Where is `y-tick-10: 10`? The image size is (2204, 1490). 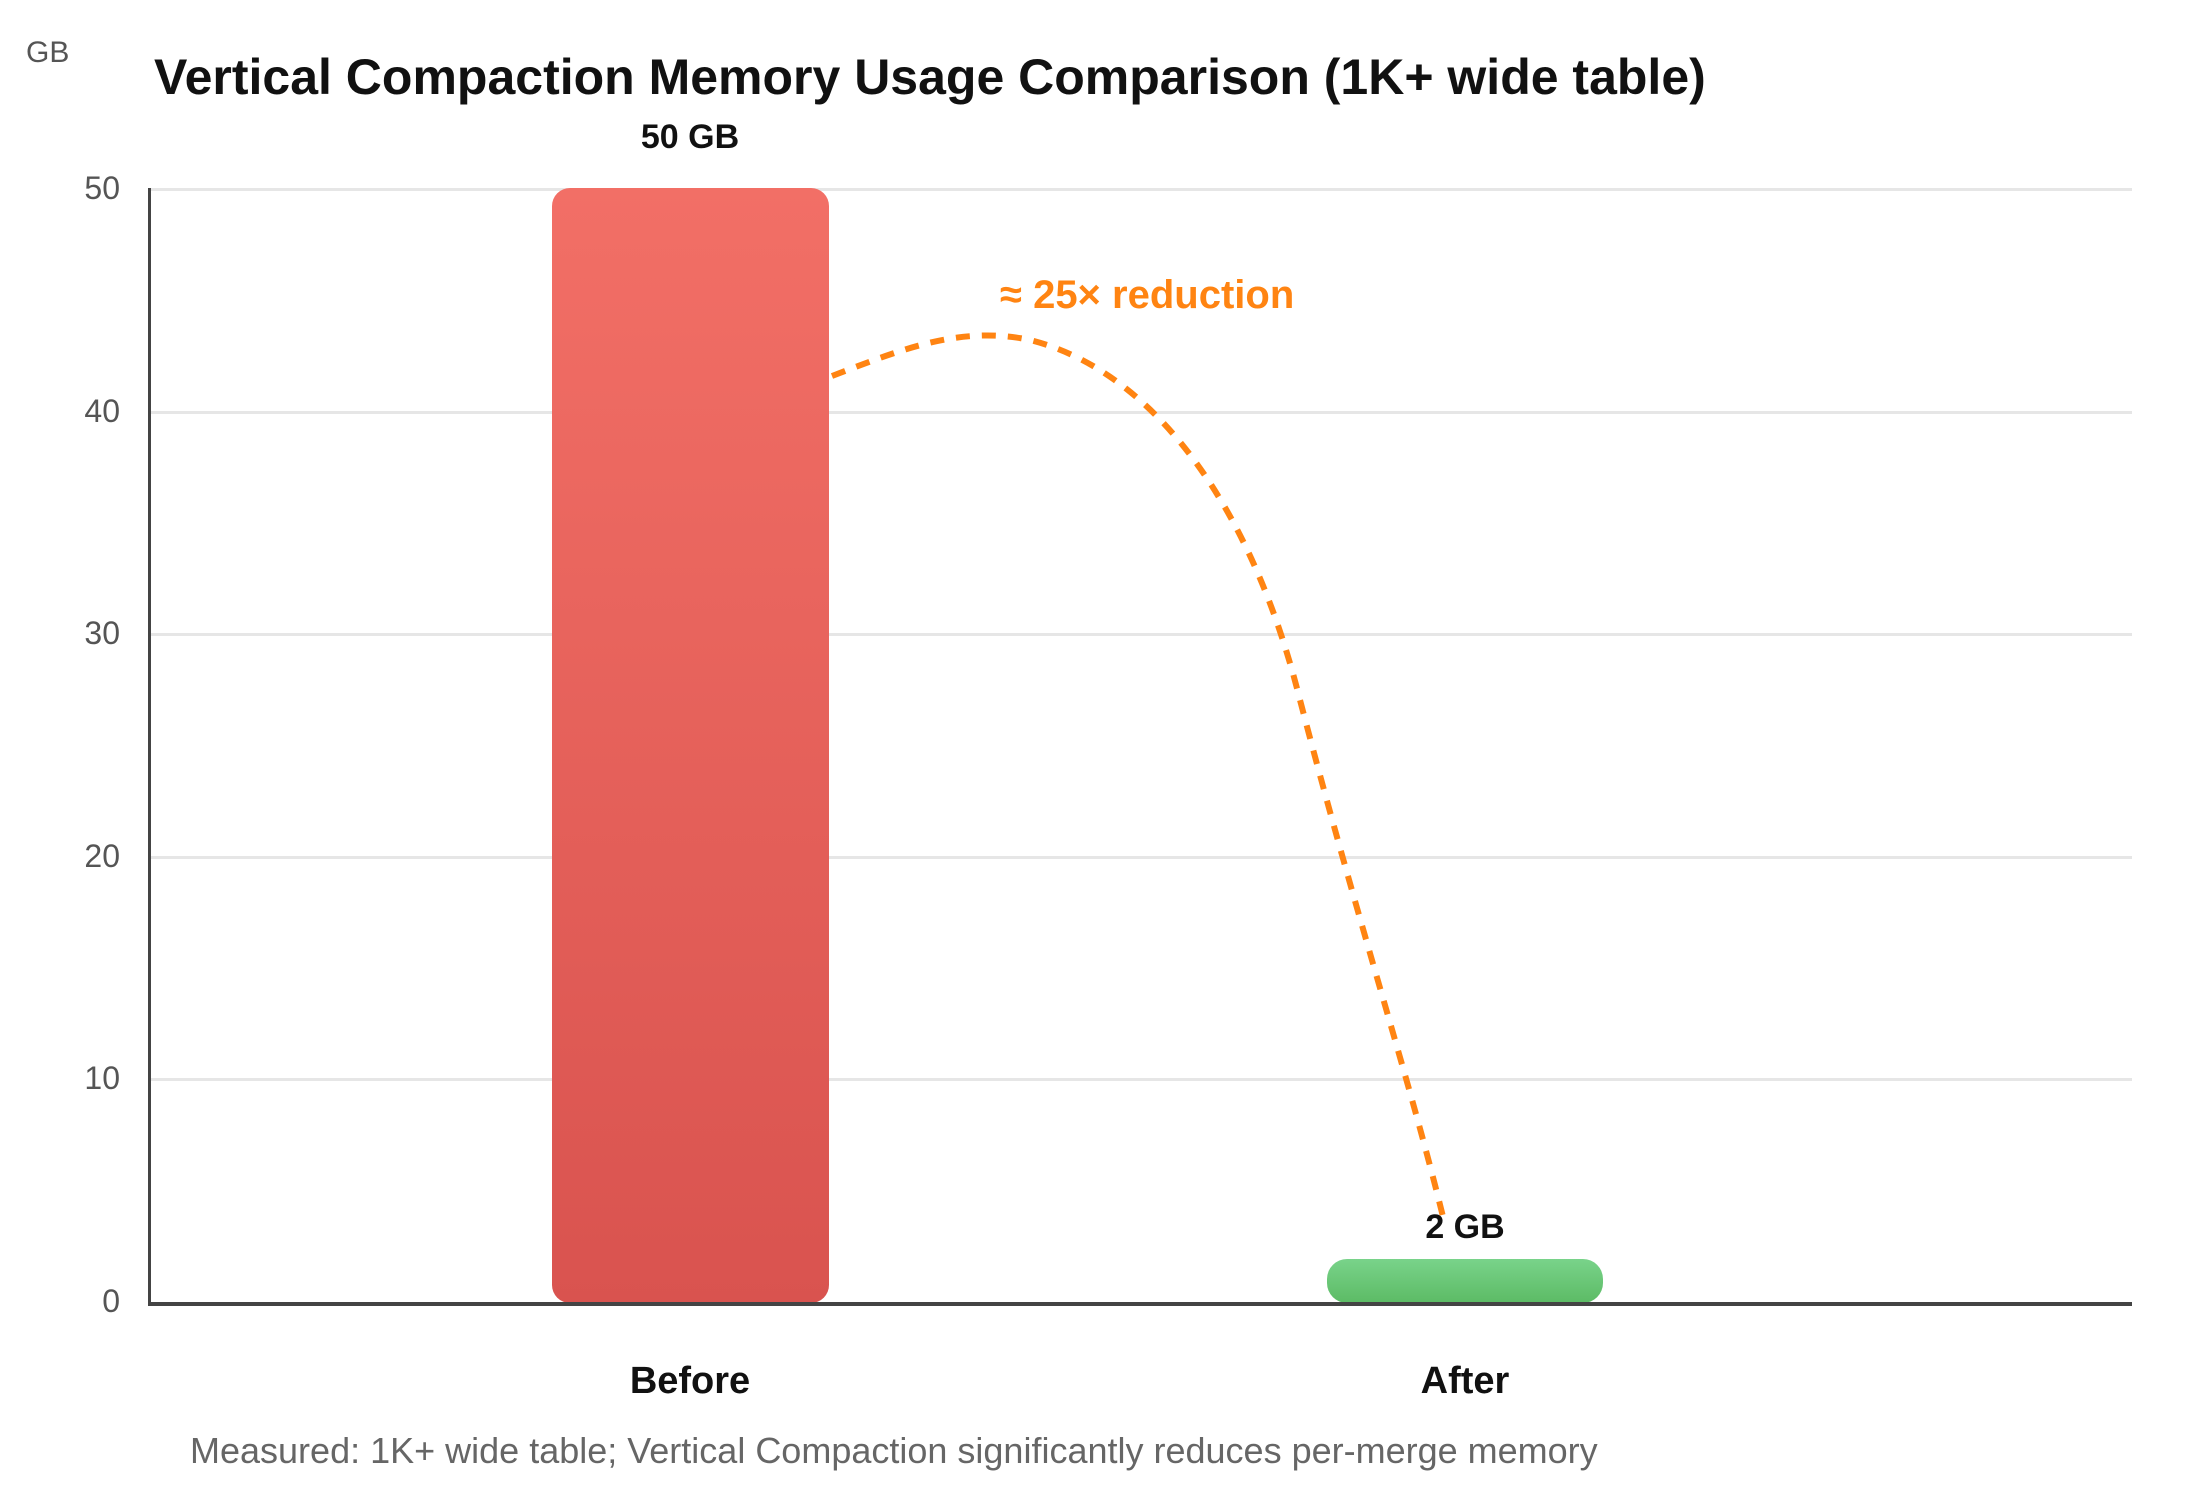 y-tick-10: 10 is located at coordinates (102, 1078).